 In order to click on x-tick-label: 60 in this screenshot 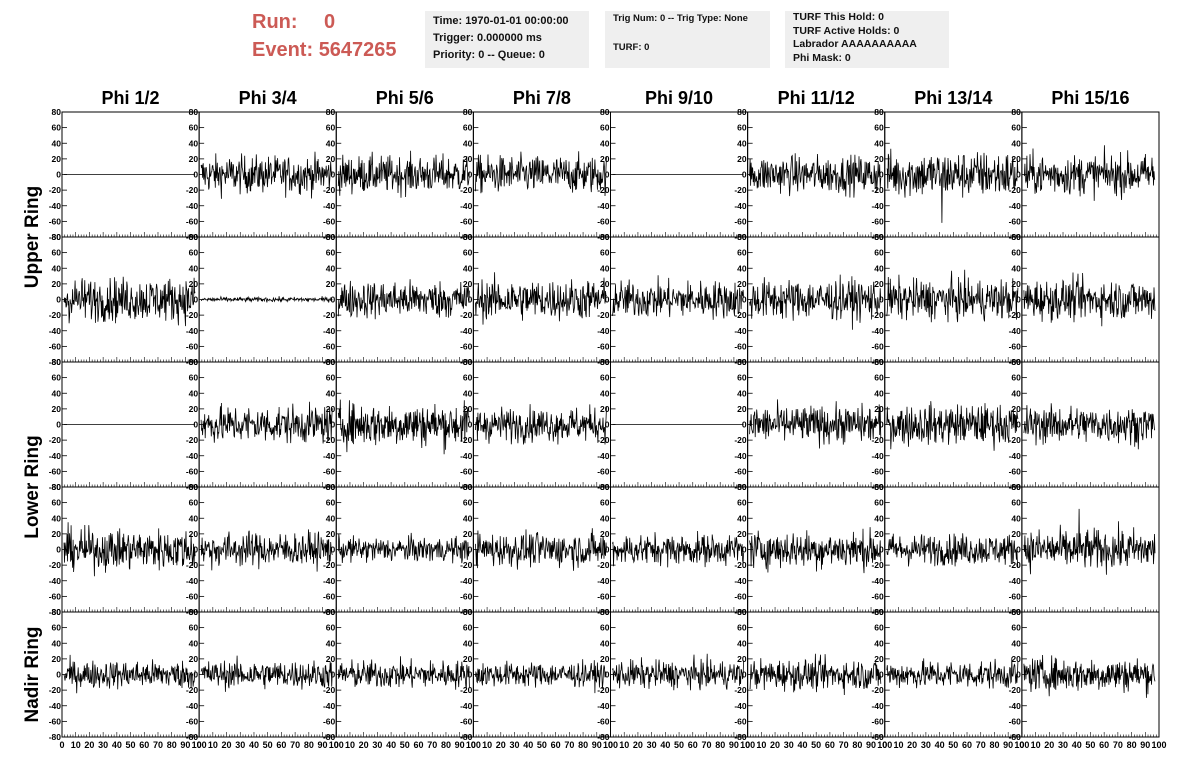, I will do `click(1104, 745)`.